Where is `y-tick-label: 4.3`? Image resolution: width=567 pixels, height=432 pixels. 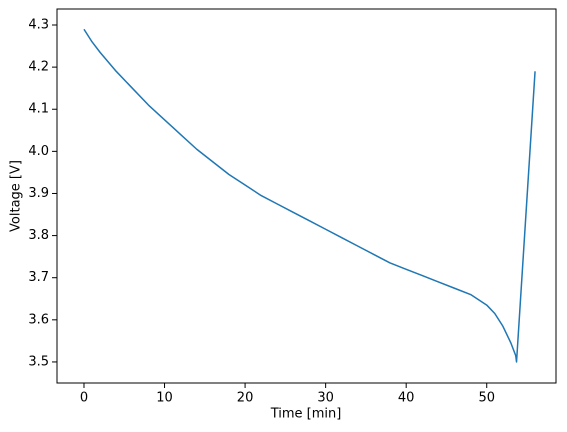
y-tick-label: 4.3 is located at coordinates (38, 25).